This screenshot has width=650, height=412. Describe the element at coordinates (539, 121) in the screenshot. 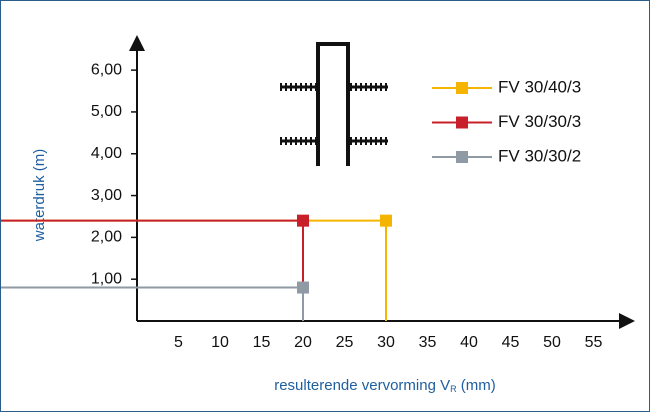

I see `legend-label: FV 30/30/3` at that location.